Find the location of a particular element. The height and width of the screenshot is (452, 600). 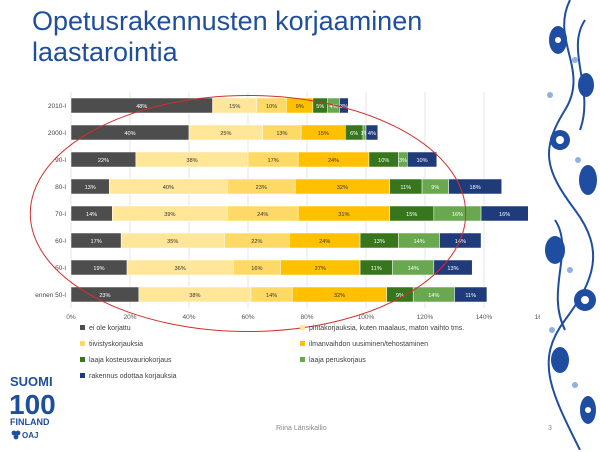

data-label: 25% is located at coordinates (225, 134).